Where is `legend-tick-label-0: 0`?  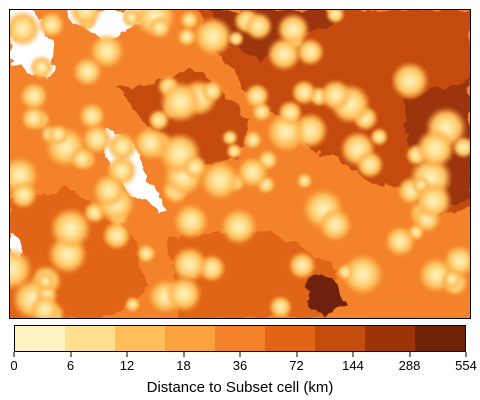 legend-tick-label-0: 0 is located at coordinates (14, 365).